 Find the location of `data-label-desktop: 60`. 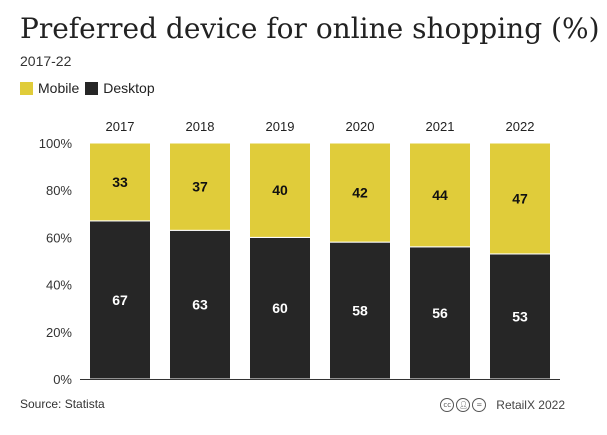

data-label-desktop: 60 is located at coordinates (280, 308).